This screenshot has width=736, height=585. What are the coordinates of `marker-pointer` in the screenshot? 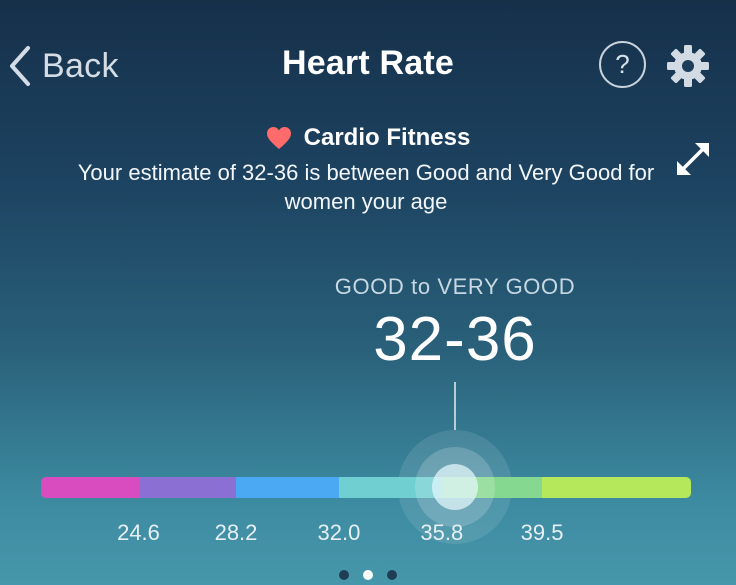 It's located at (455, 406).